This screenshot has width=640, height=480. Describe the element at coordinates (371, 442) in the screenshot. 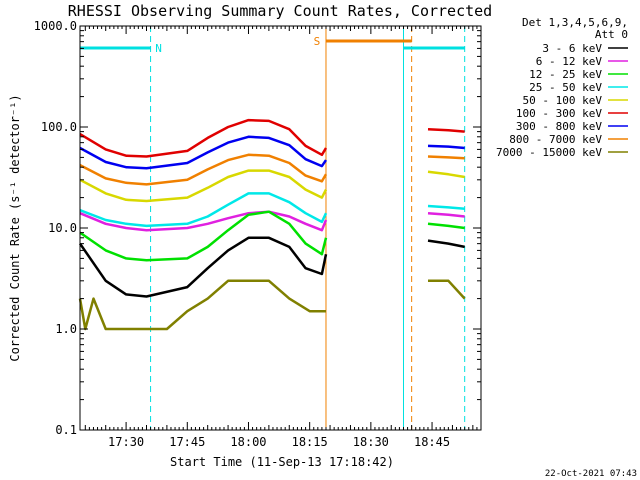

I see `x-tick-label: 18:30` at that location.